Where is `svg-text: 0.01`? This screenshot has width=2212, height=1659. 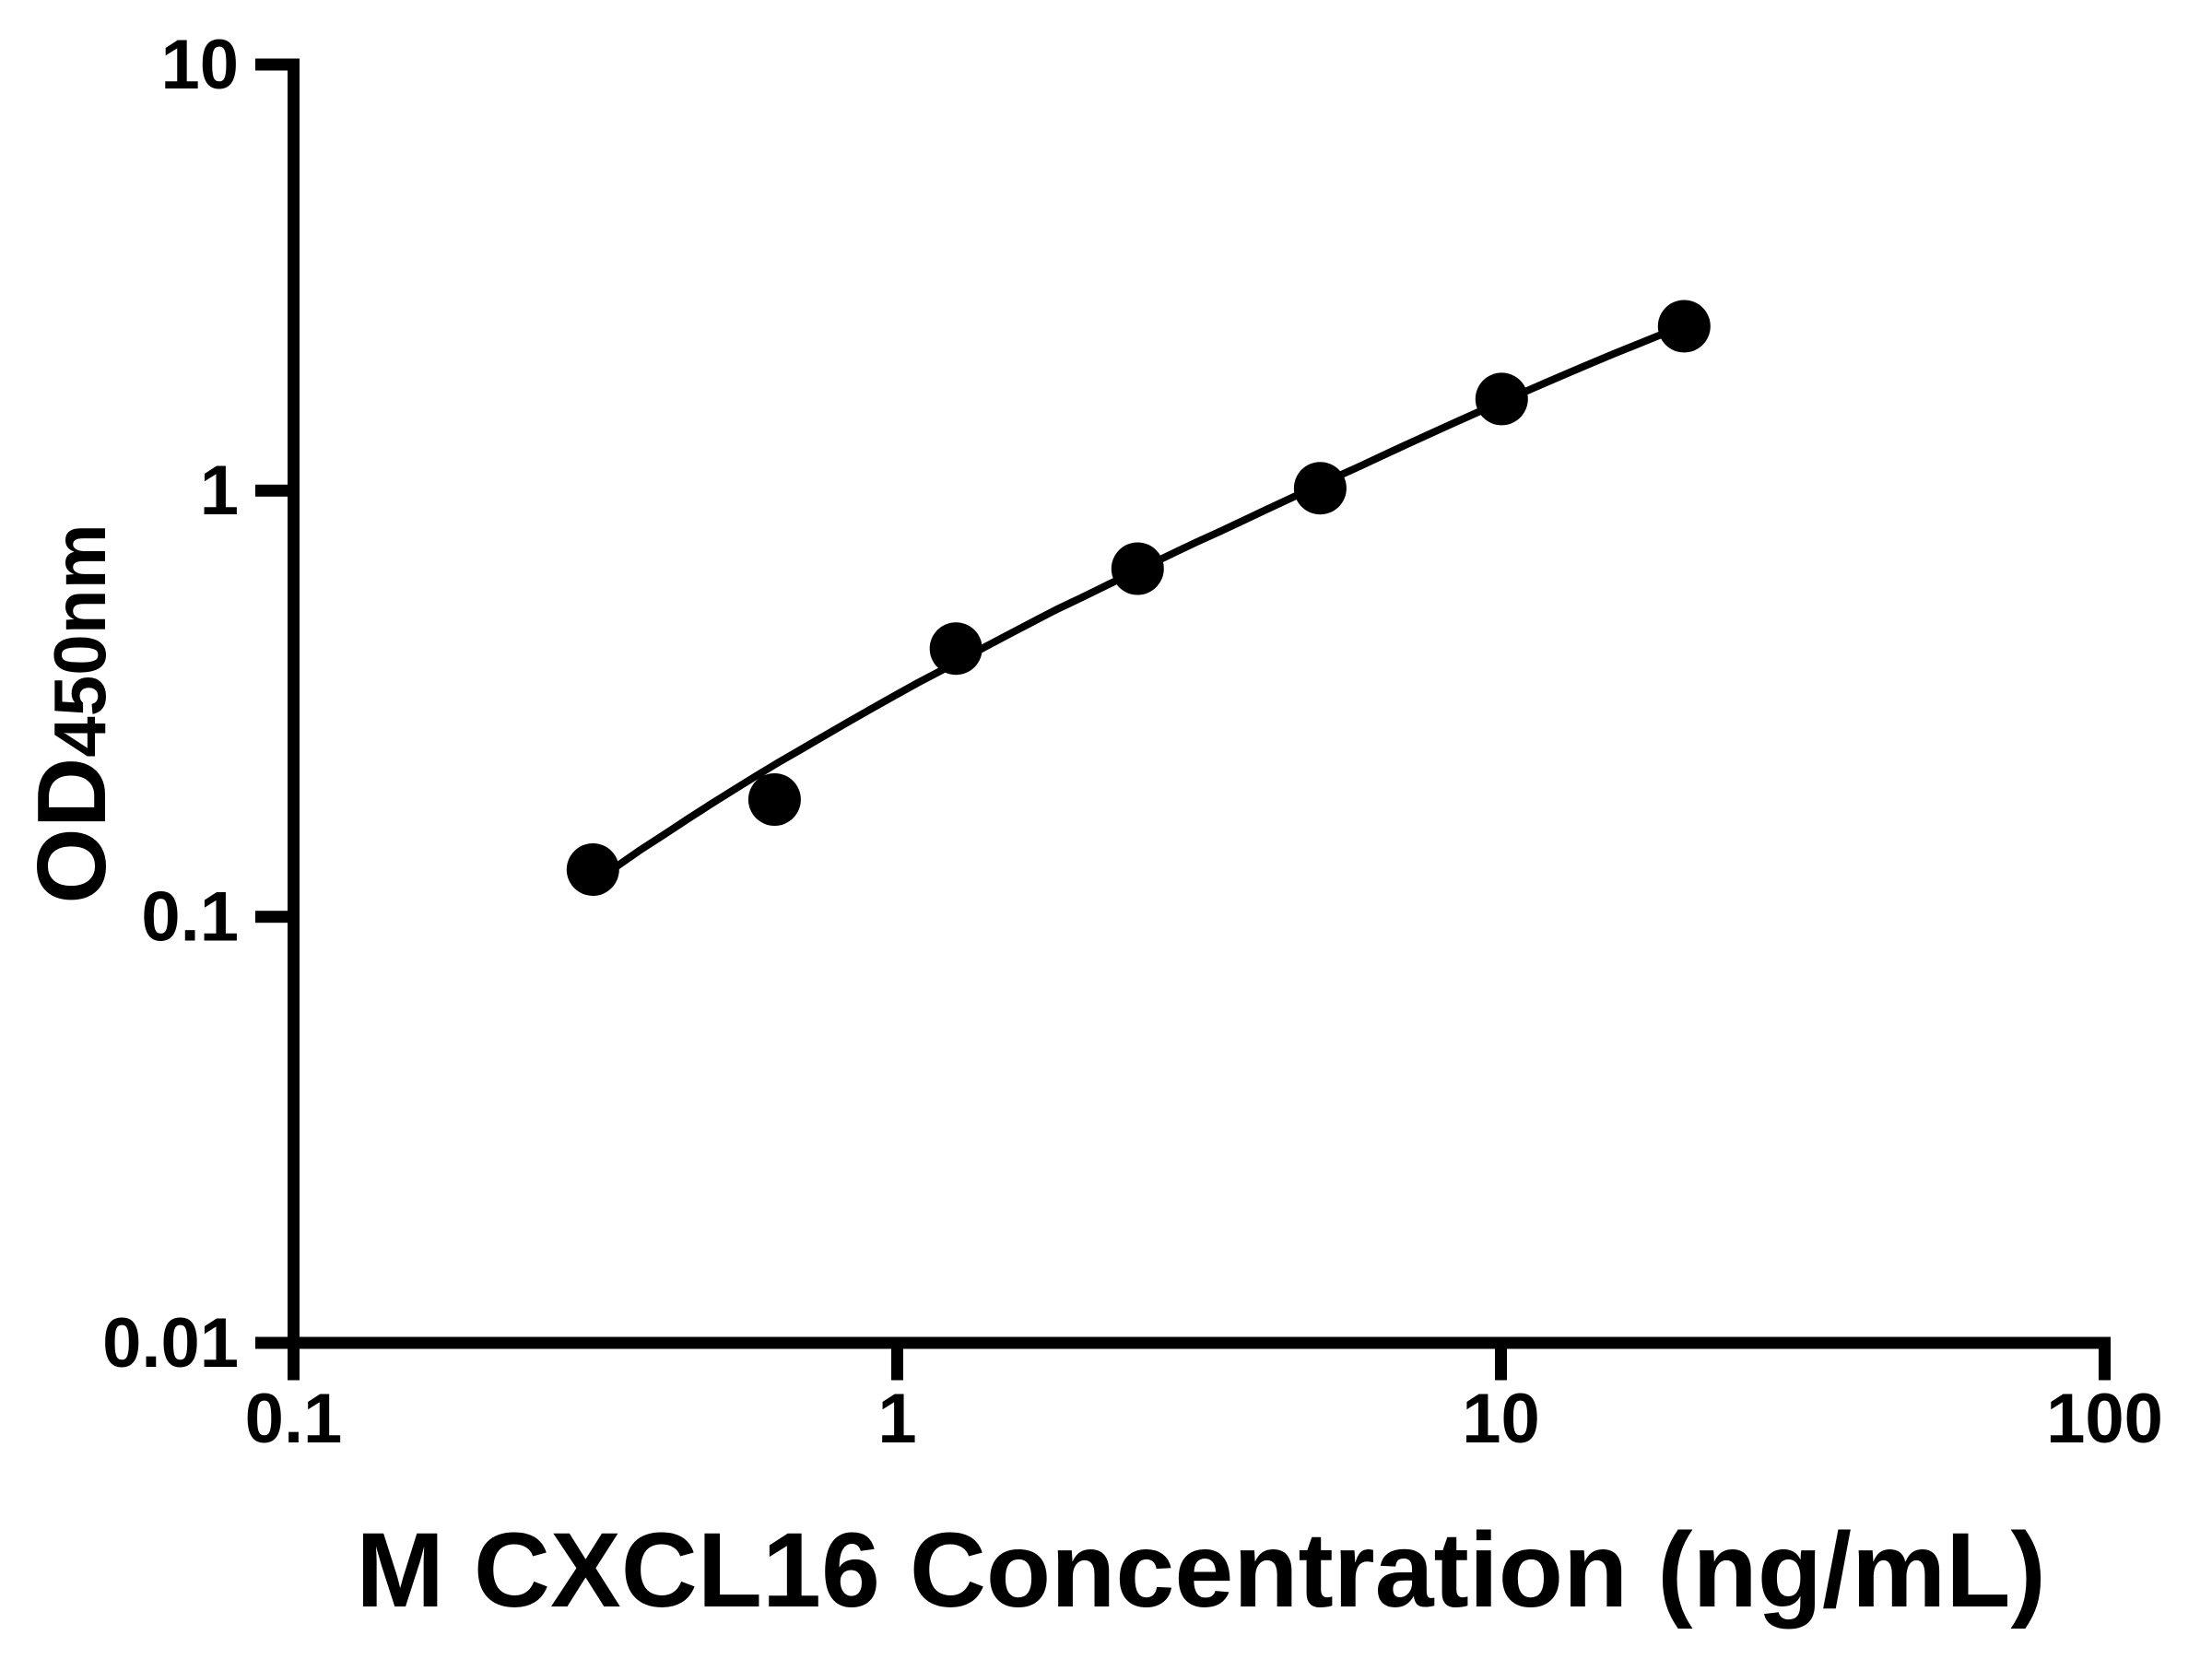
svg-text: 0.01 is located at coordinates (170, 1343).